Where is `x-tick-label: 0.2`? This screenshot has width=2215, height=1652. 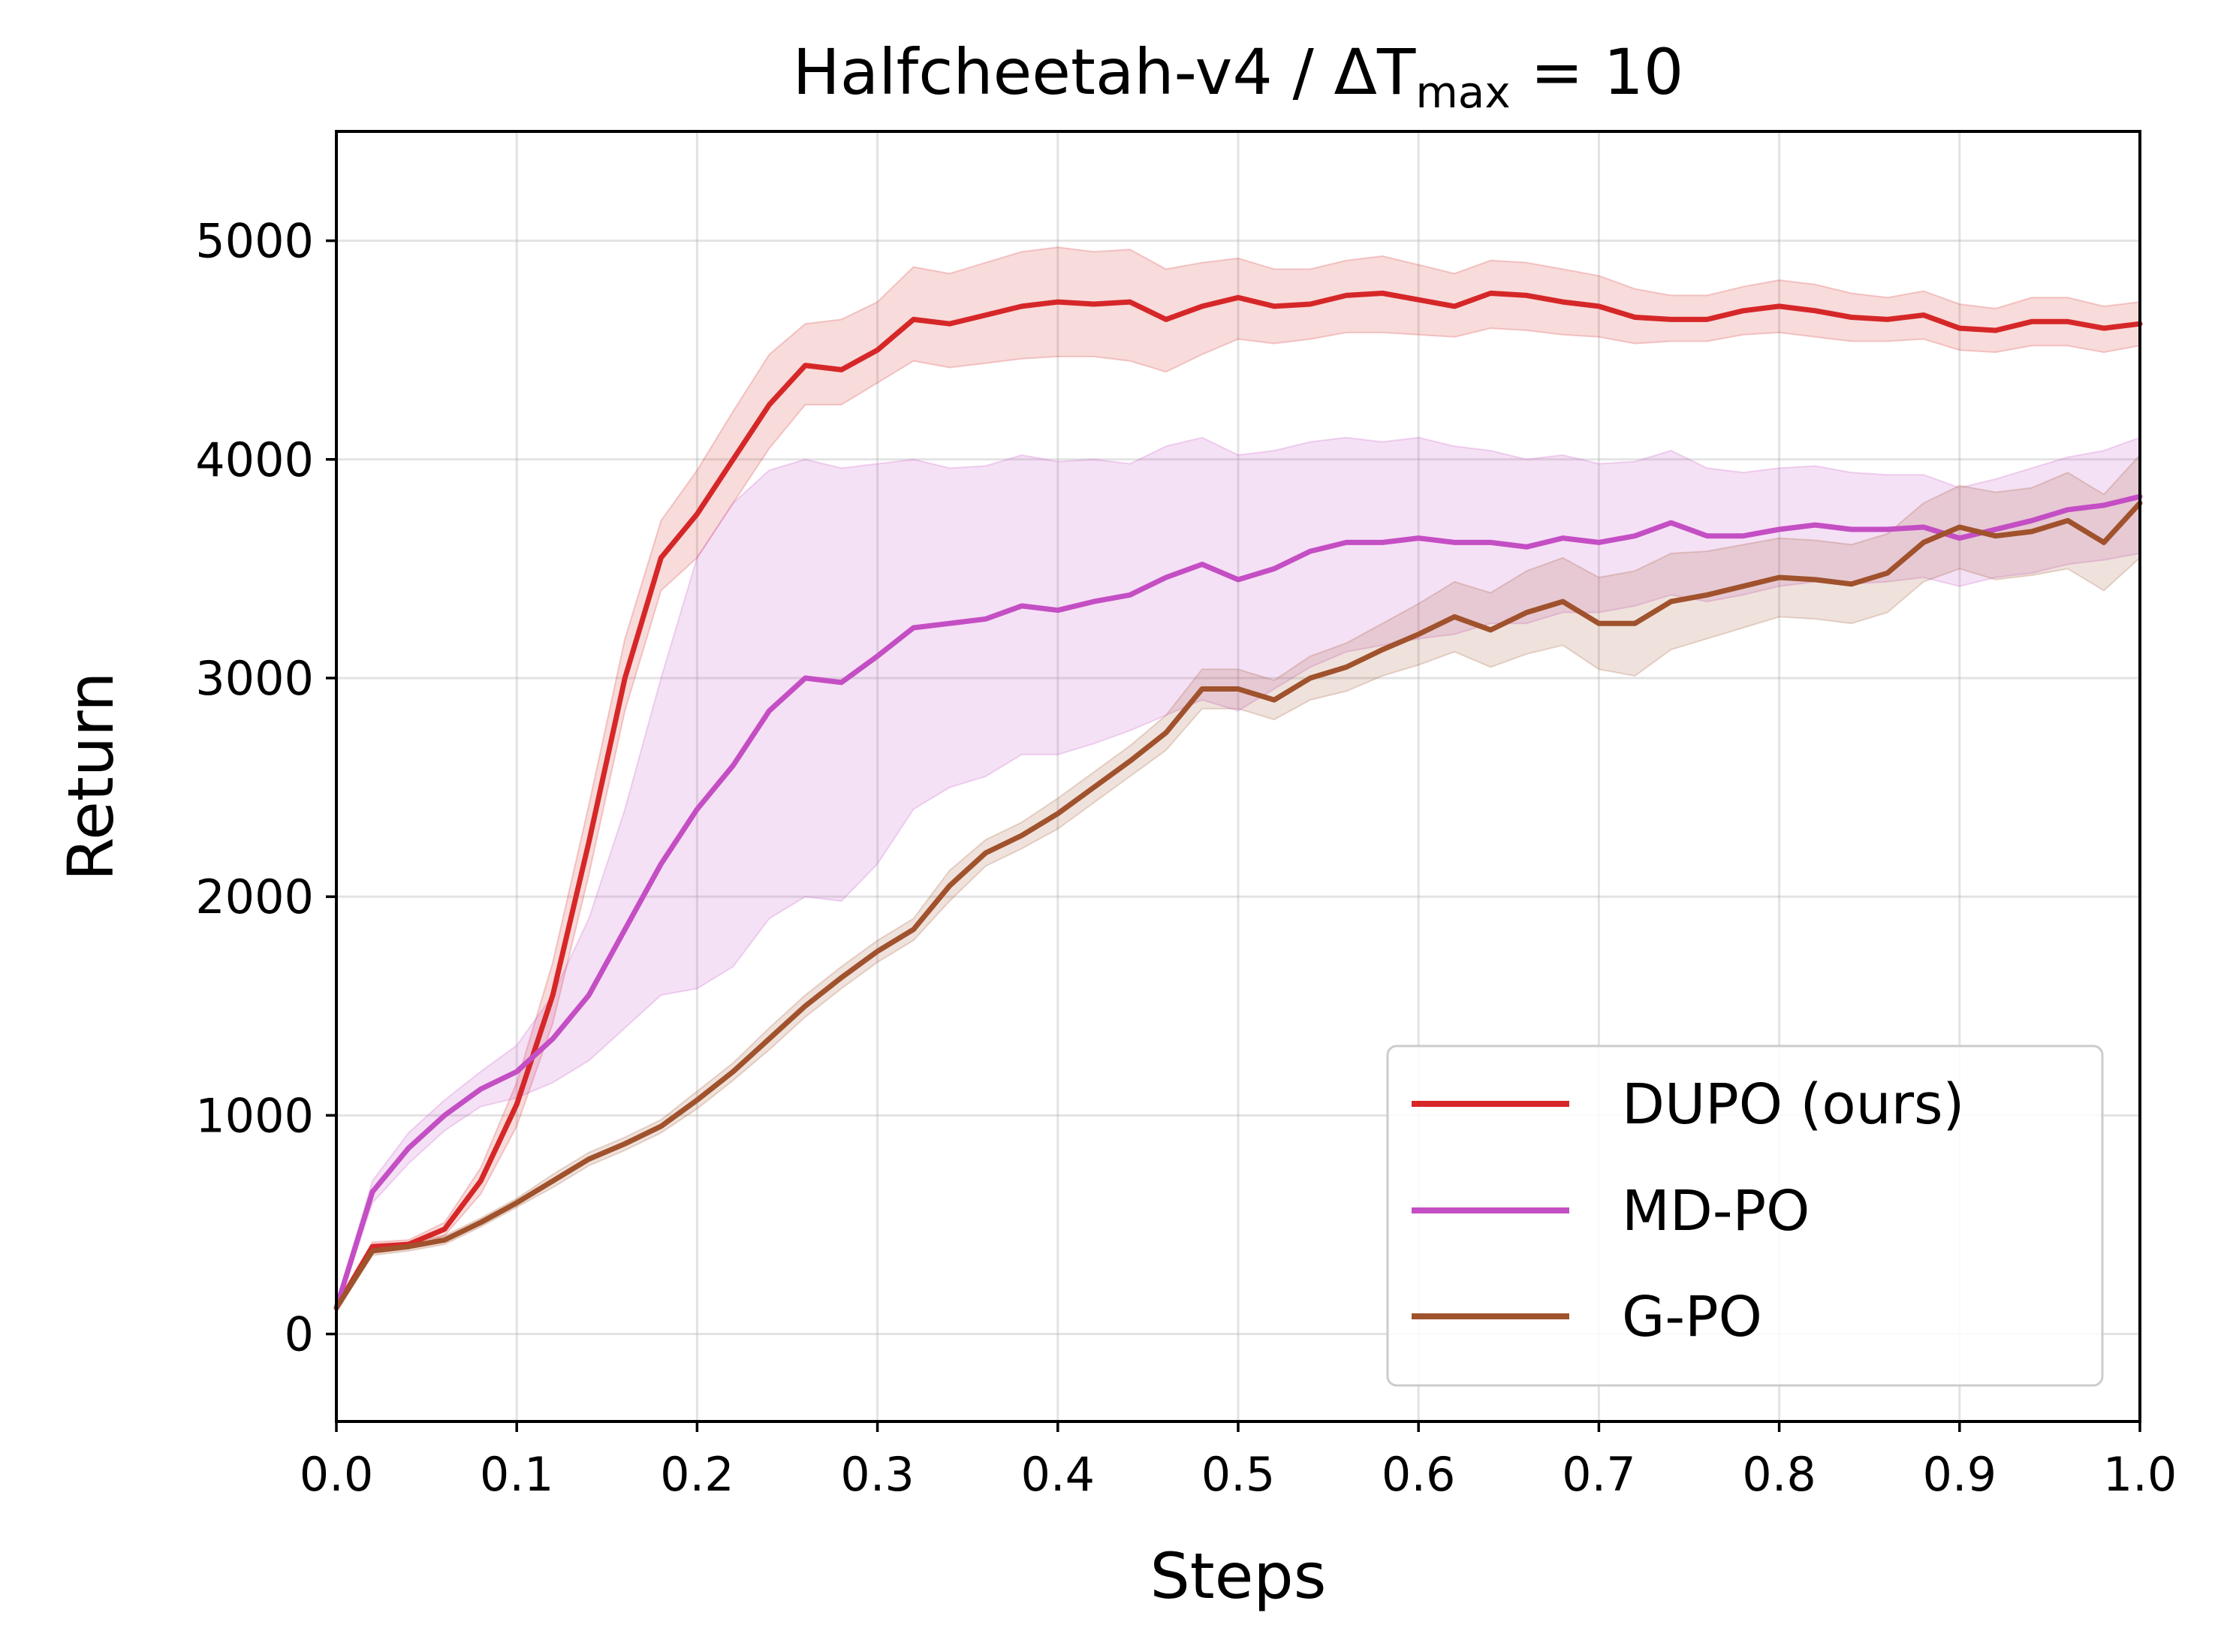 x-tick-label: 0.2 is located at coordinates (697, 1474).